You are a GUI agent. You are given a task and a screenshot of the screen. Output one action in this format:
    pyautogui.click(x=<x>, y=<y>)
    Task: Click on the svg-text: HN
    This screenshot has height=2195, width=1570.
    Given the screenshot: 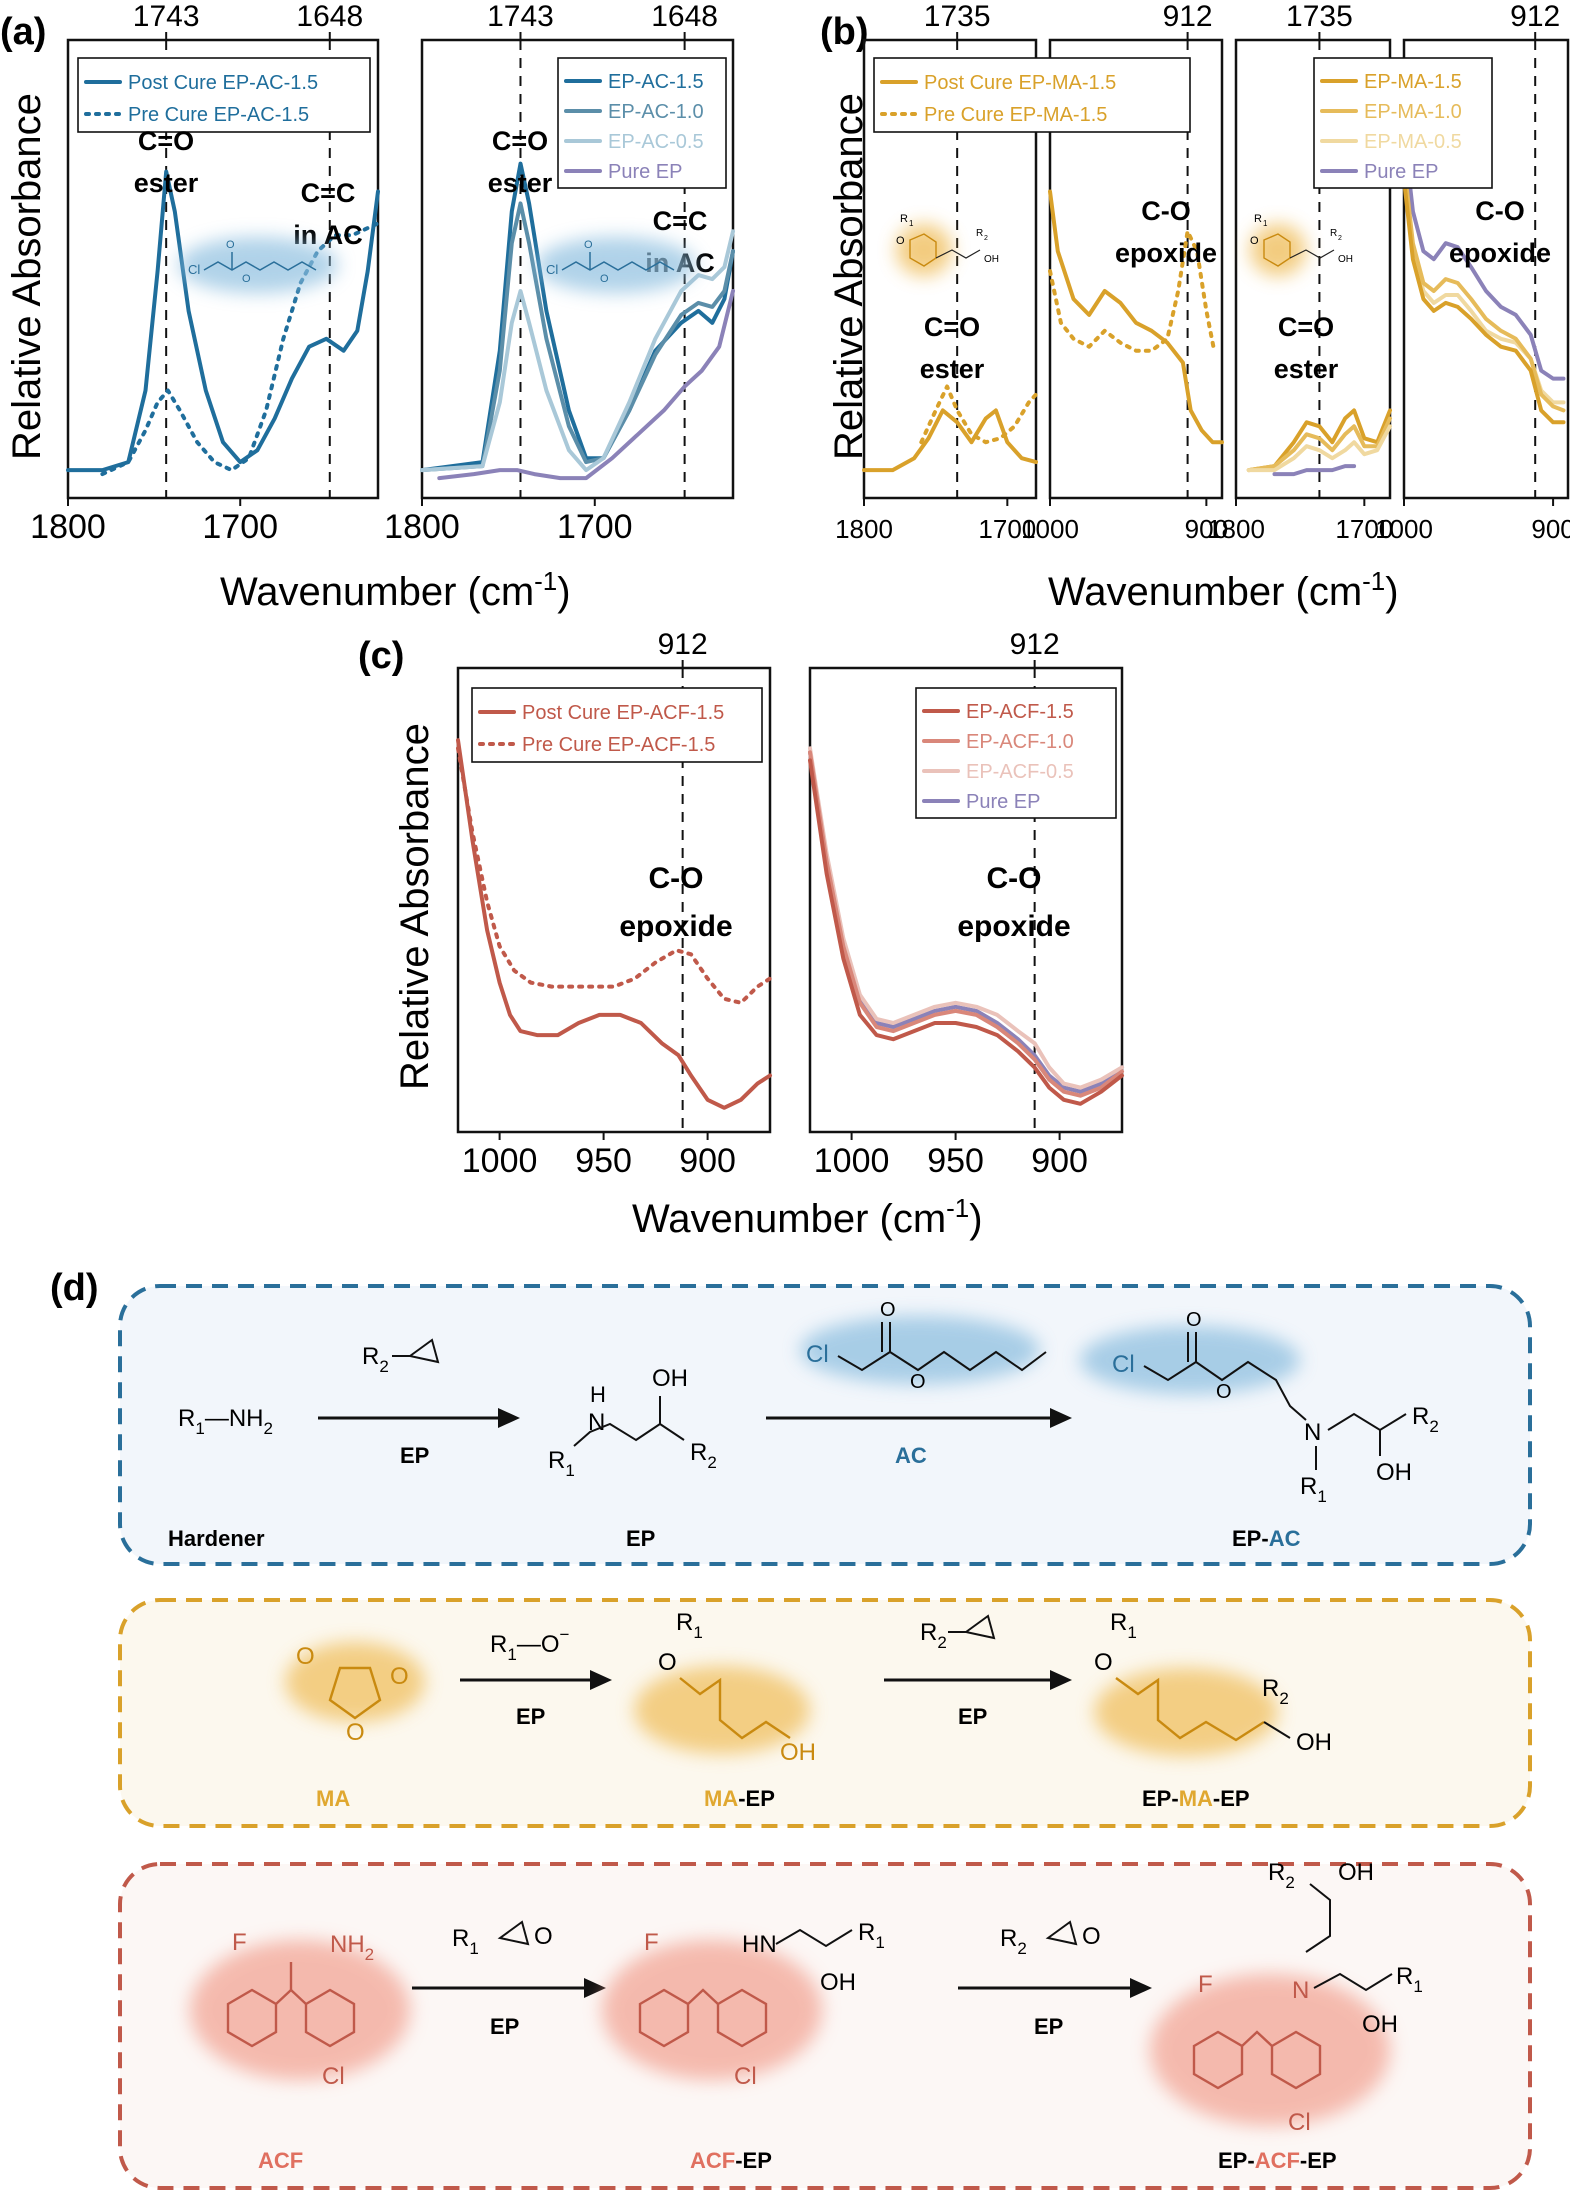 What is the action you would take?
    pyautogui.click(x=759, y=1944)
    